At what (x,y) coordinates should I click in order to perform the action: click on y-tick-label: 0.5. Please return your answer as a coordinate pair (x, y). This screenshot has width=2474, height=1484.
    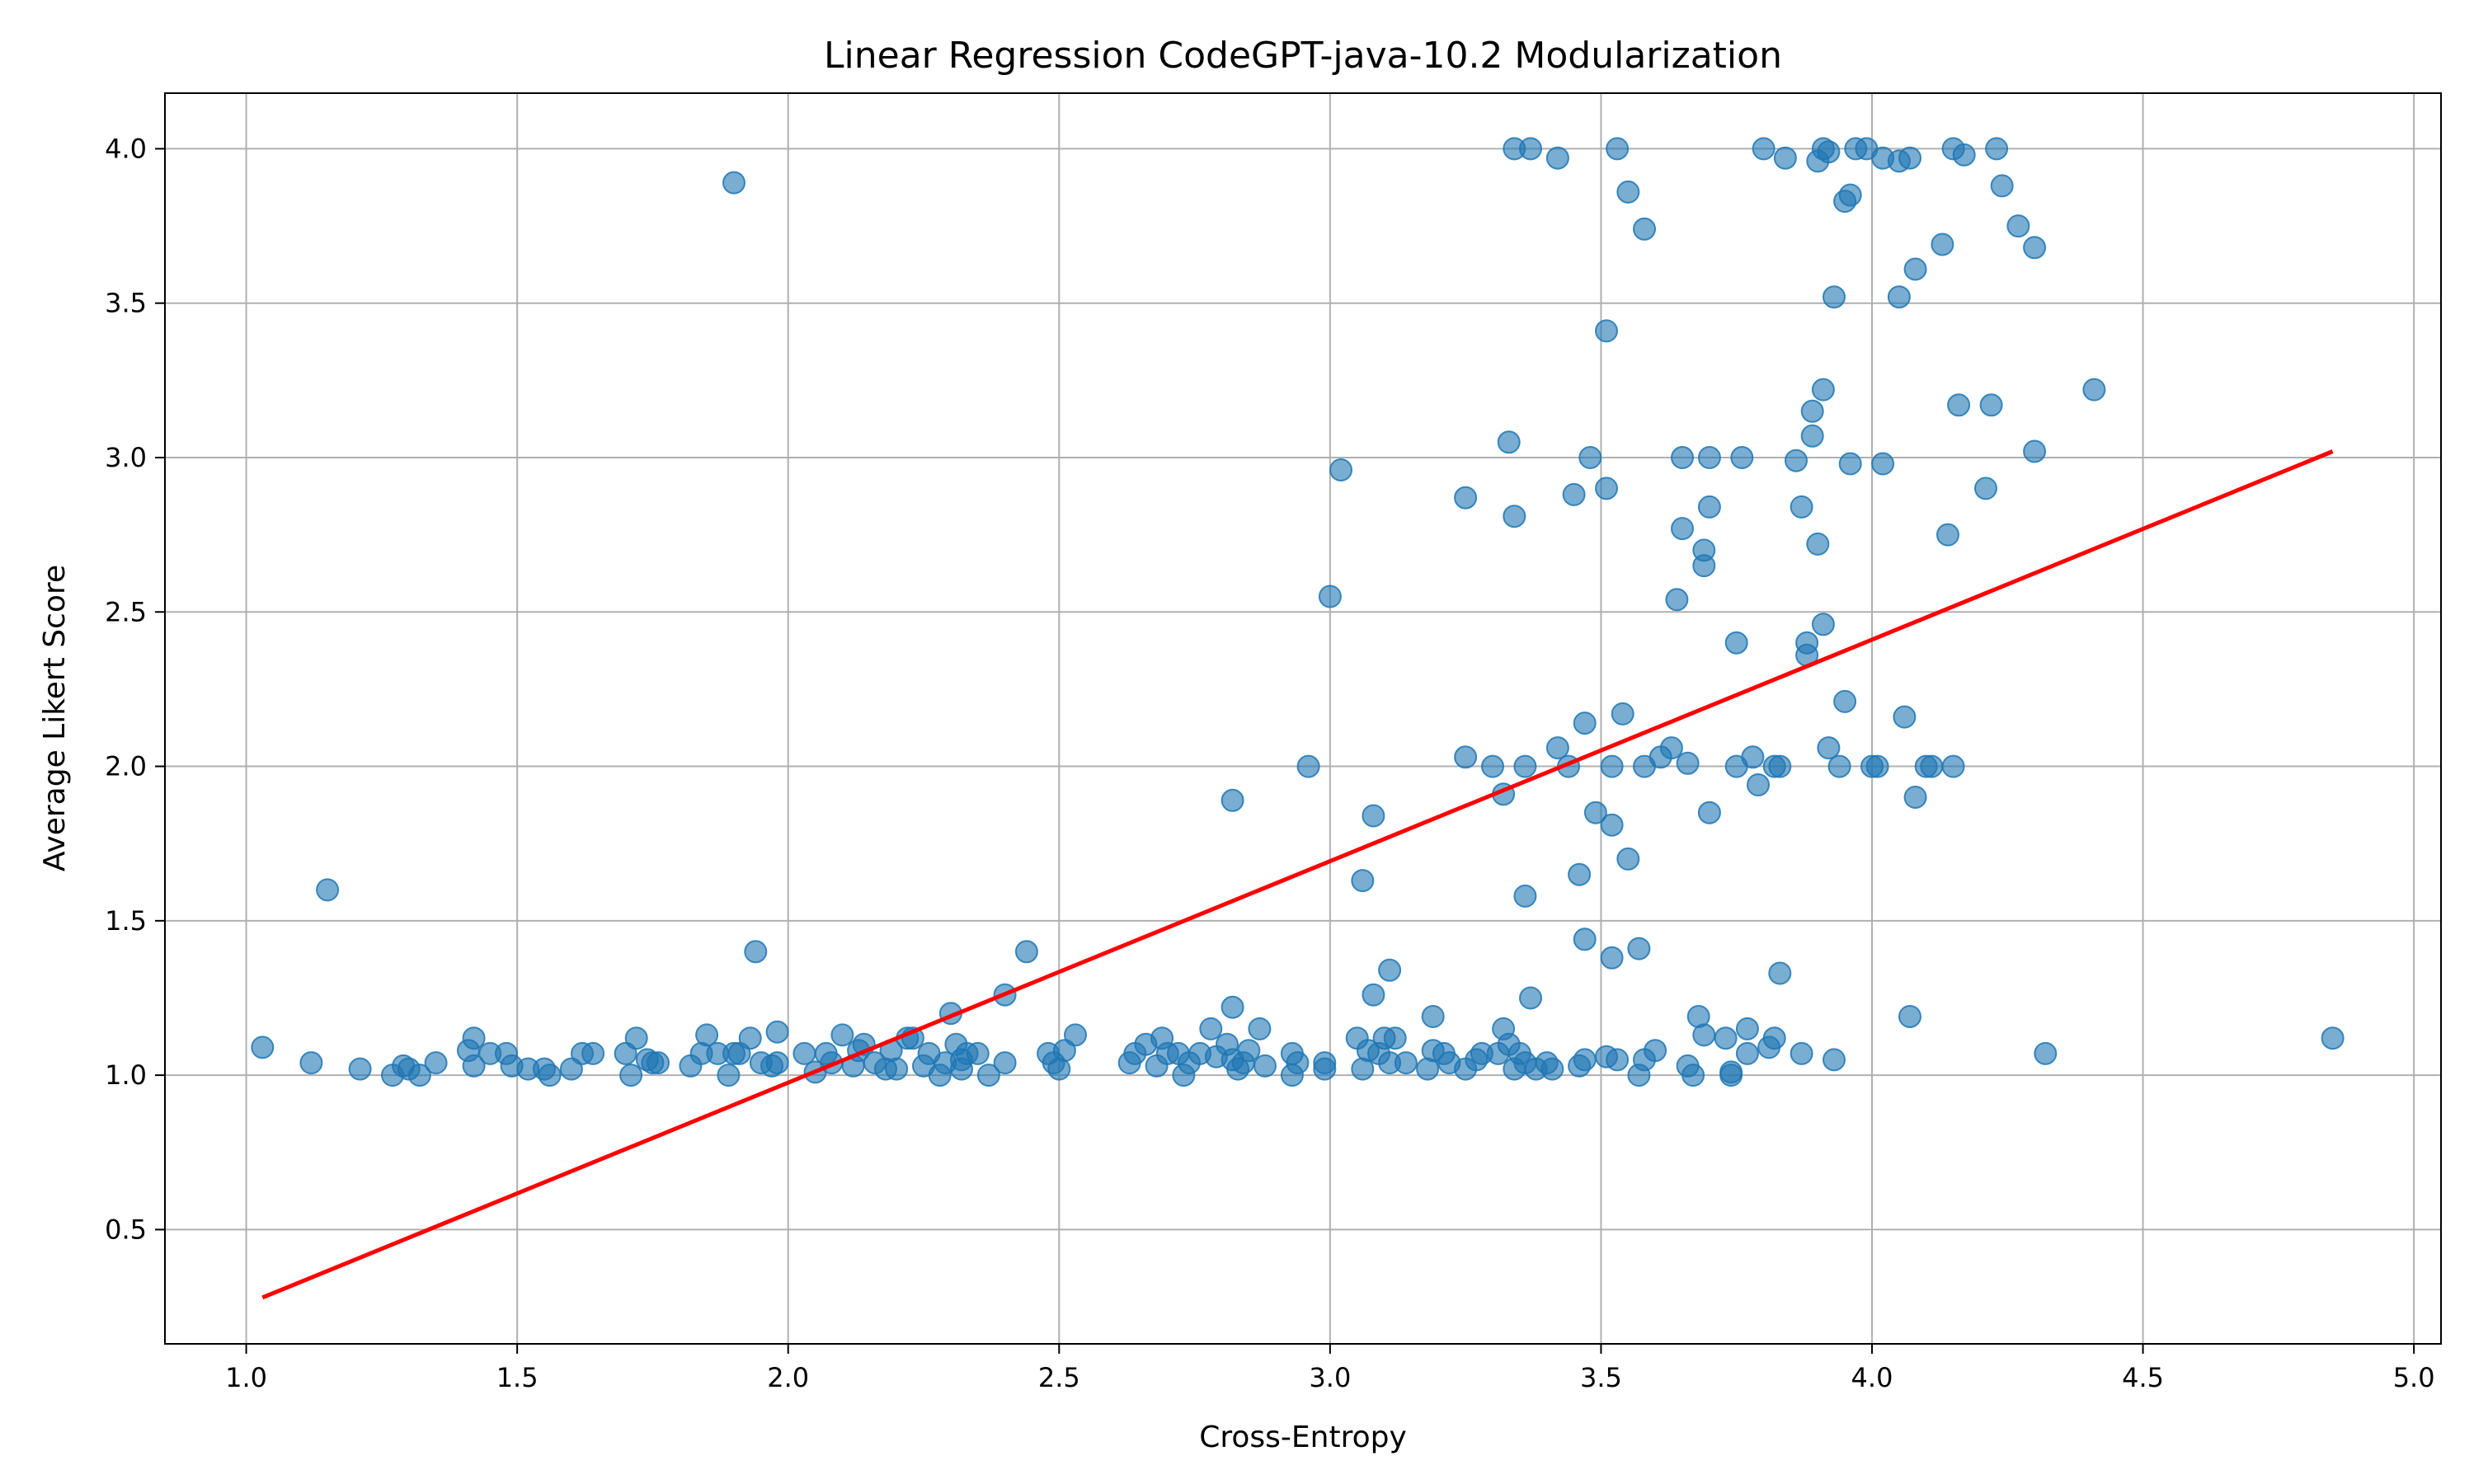
    Looking at the image, I should click on (126, 1229).